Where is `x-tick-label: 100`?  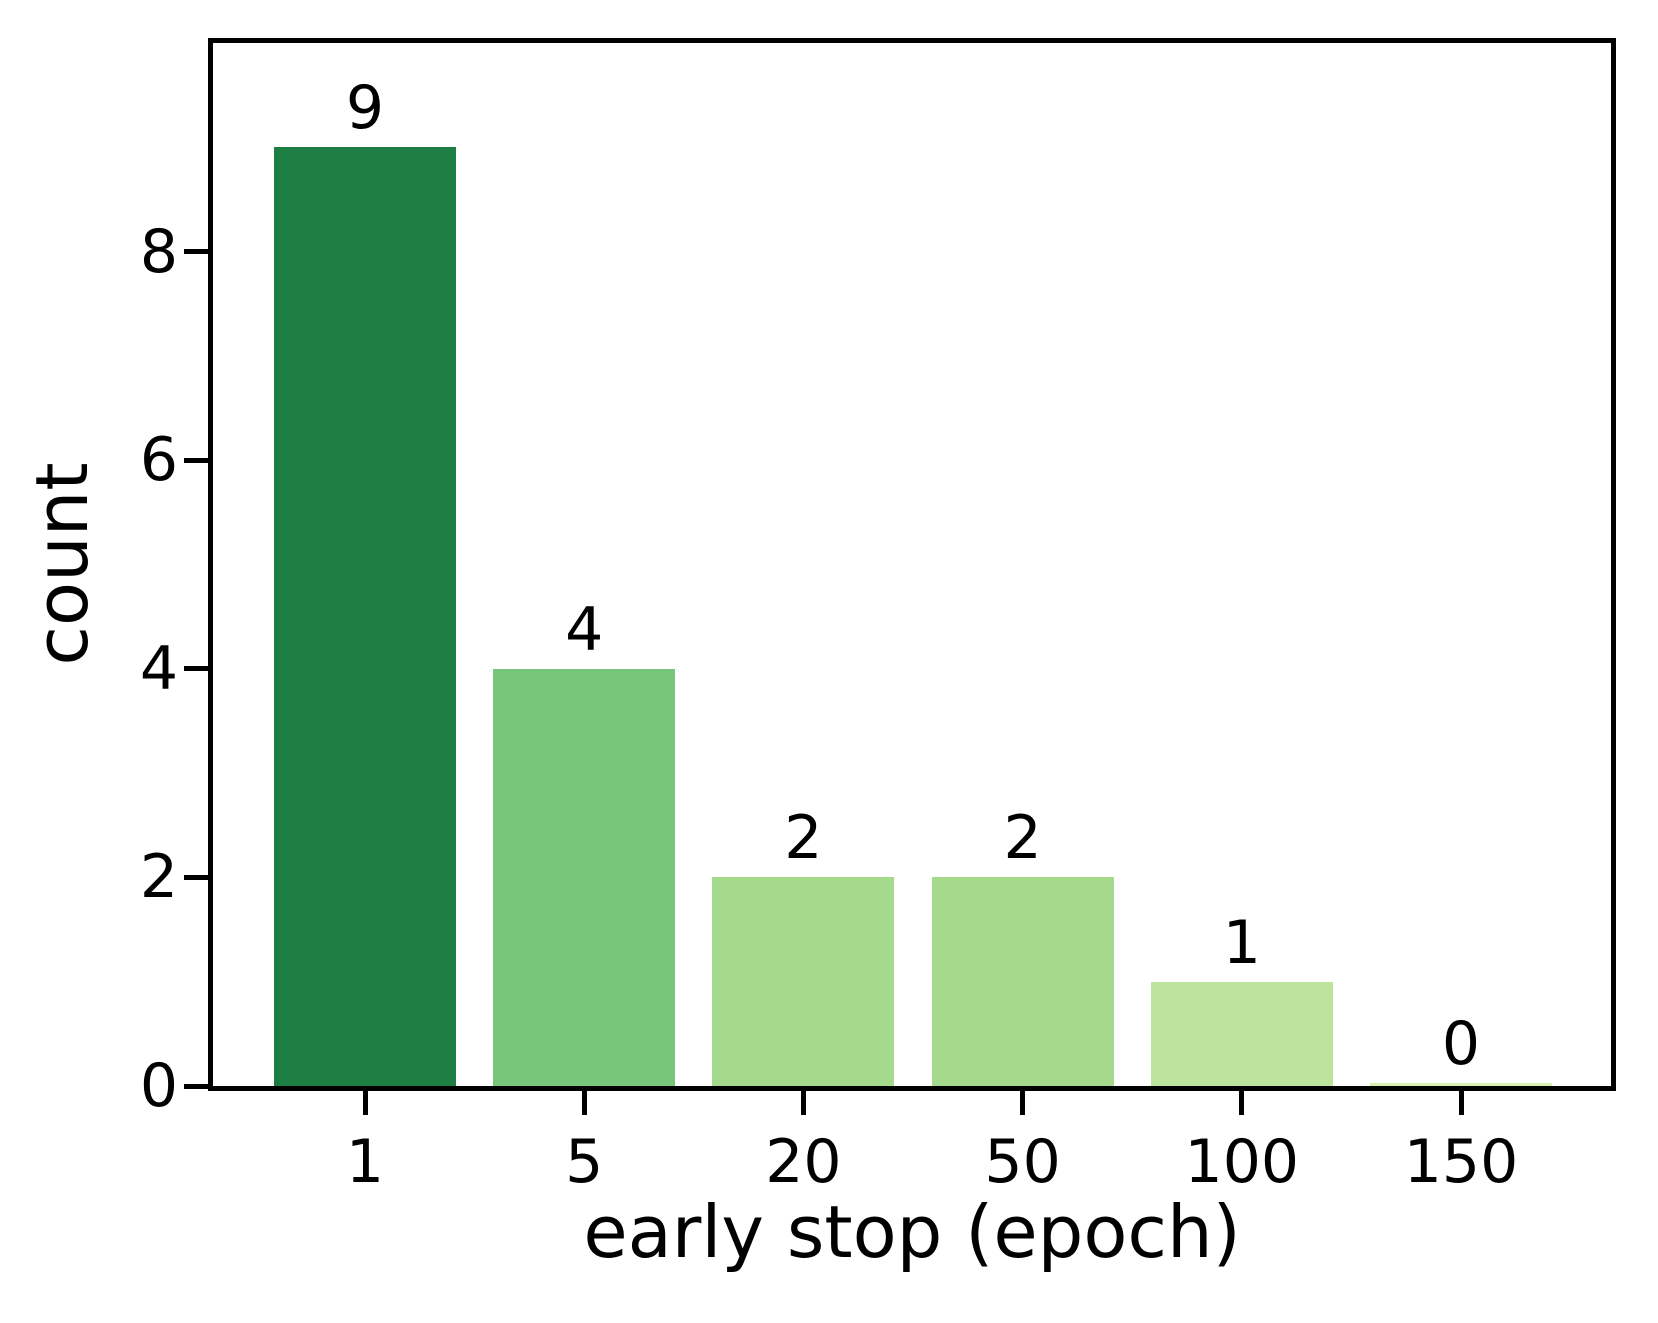
x-tick-label: 100 is located at coordinates (1242, 1162).